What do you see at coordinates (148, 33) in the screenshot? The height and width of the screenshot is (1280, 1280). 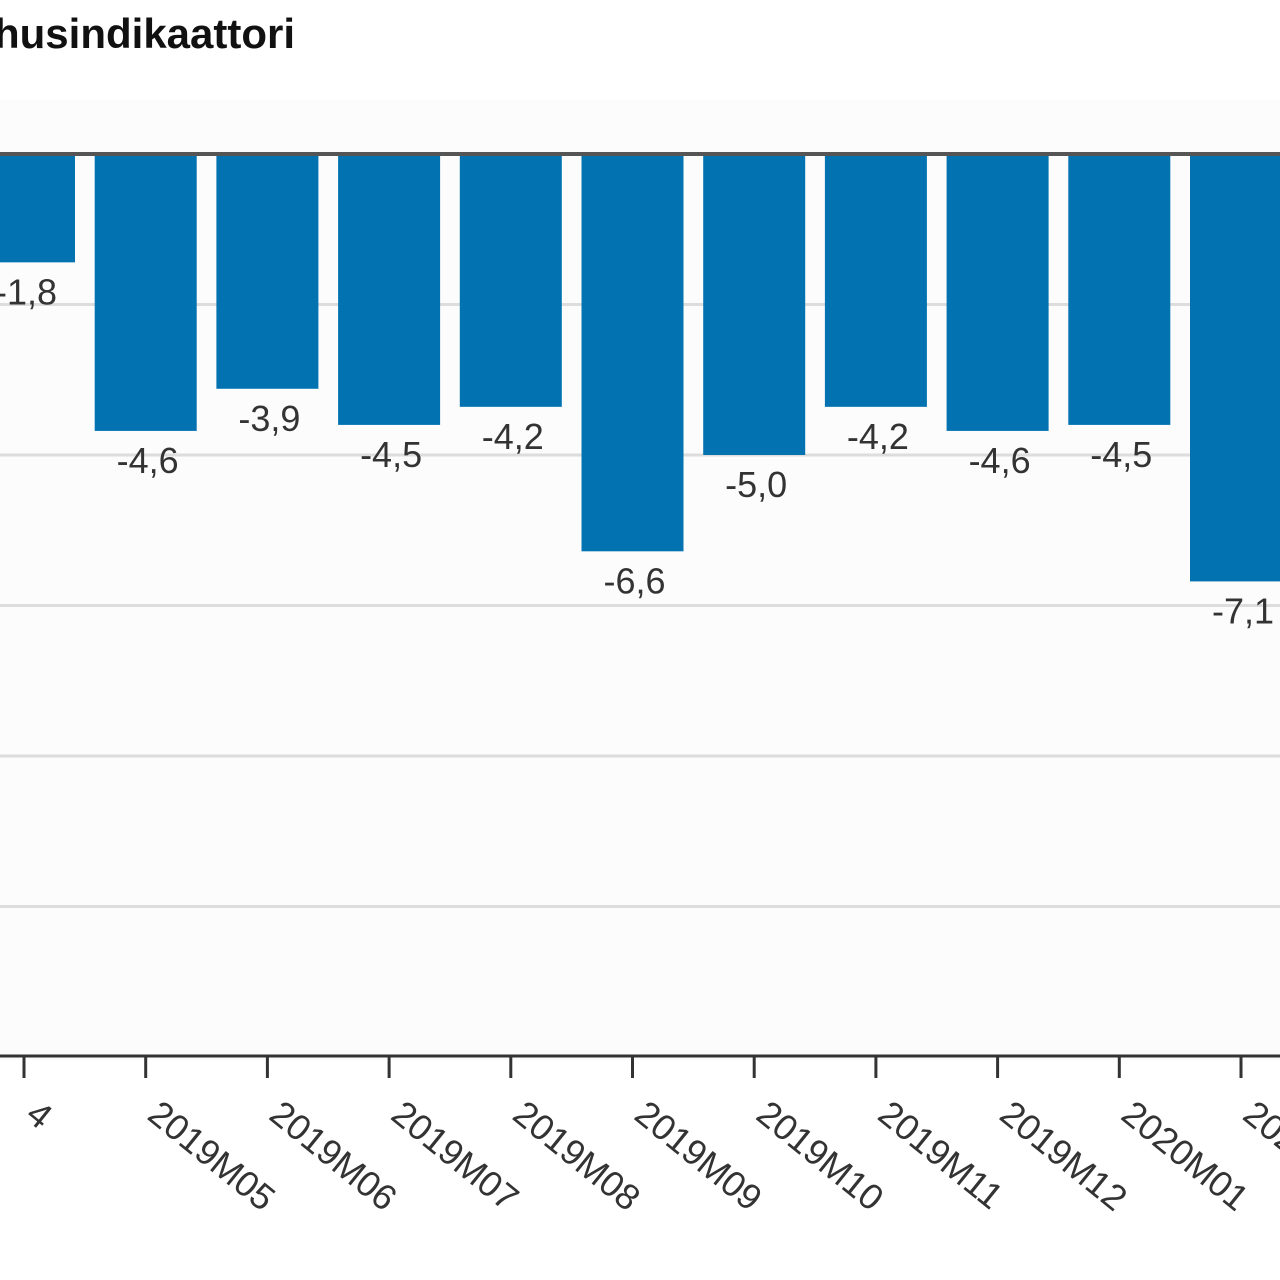 I see `chart-title: husindikaattori` at bounding box center [148, 33].